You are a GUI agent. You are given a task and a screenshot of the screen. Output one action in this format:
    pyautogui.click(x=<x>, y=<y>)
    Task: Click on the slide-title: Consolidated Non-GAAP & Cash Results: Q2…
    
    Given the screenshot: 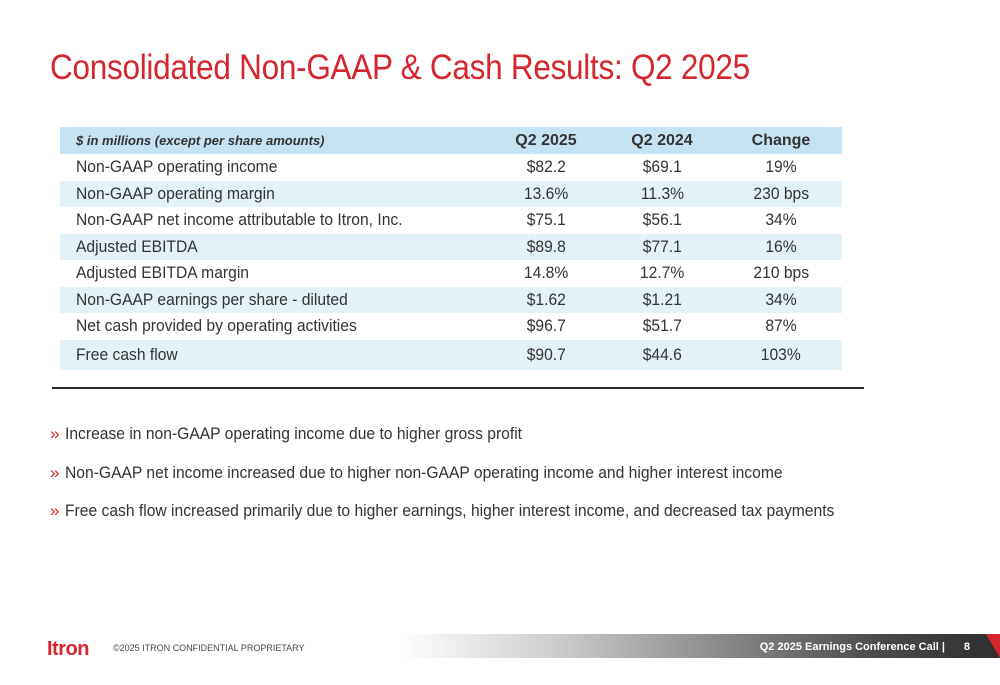 What is the action you would take?
    pyautogui.click(x=400, y=67)
    